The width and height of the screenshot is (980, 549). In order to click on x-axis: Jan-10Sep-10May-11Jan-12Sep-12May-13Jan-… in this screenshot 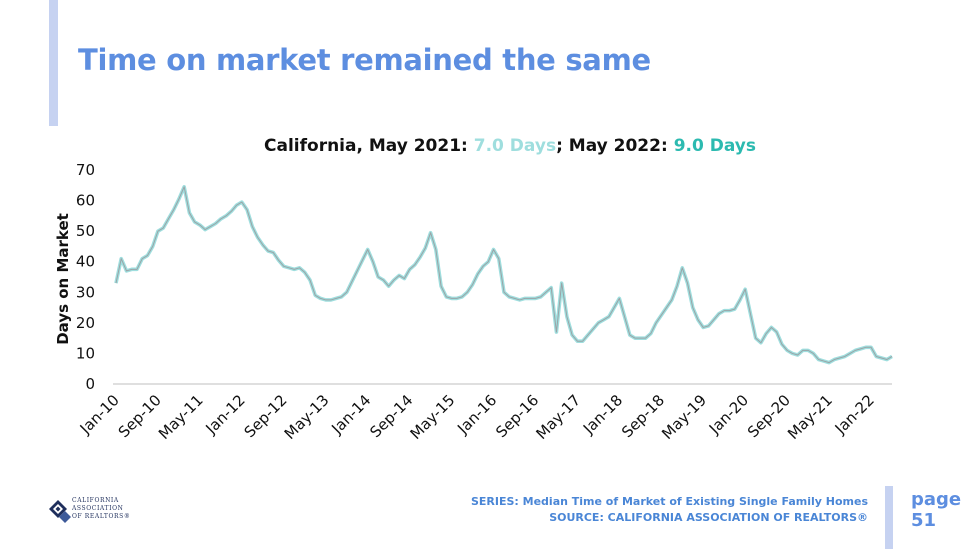, I will do `click(484, 413)`.